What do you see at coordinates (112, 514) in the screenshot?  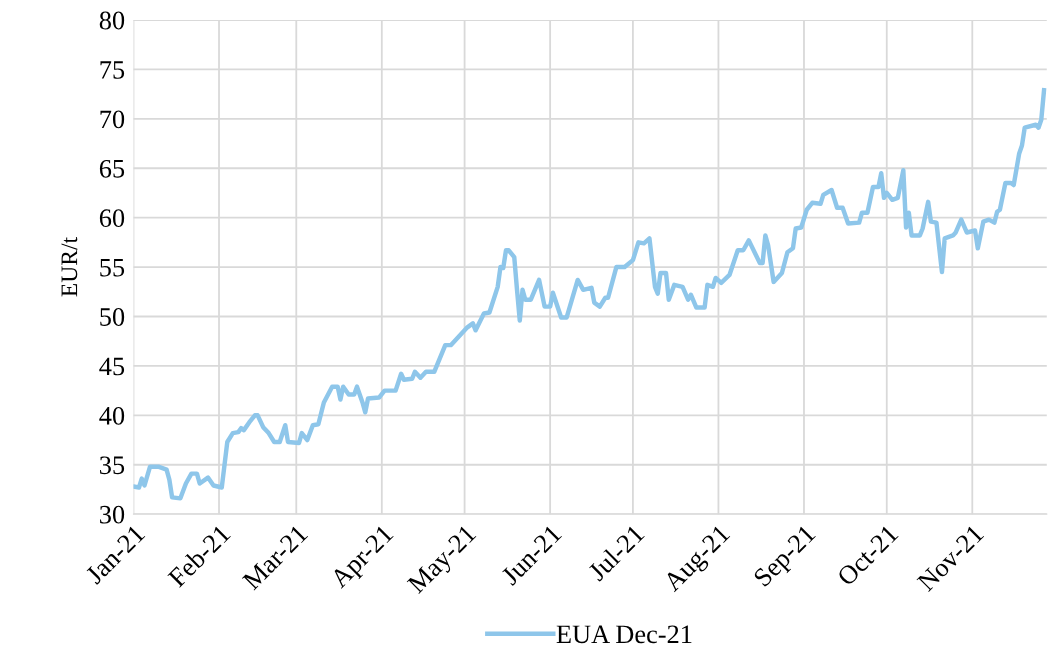 I see `y-tick-label: 30` at bounding box center [112, 514].